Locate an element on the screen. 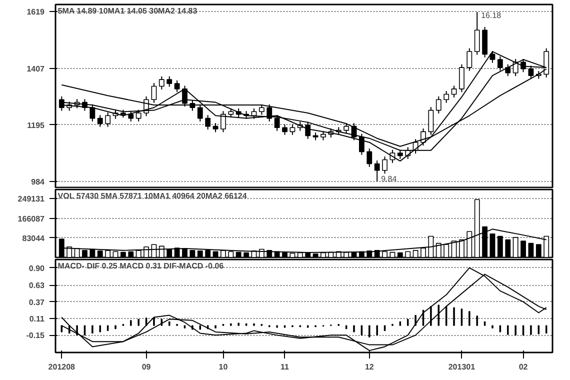 The height and width of the screenshot is (380, 570). y-tick-label: 83044 is located at coordinates (34, 238).